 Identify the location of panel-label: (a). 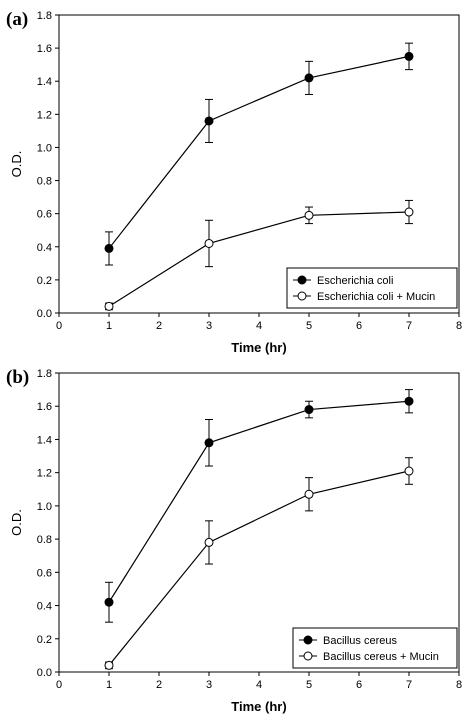
(17, 19).